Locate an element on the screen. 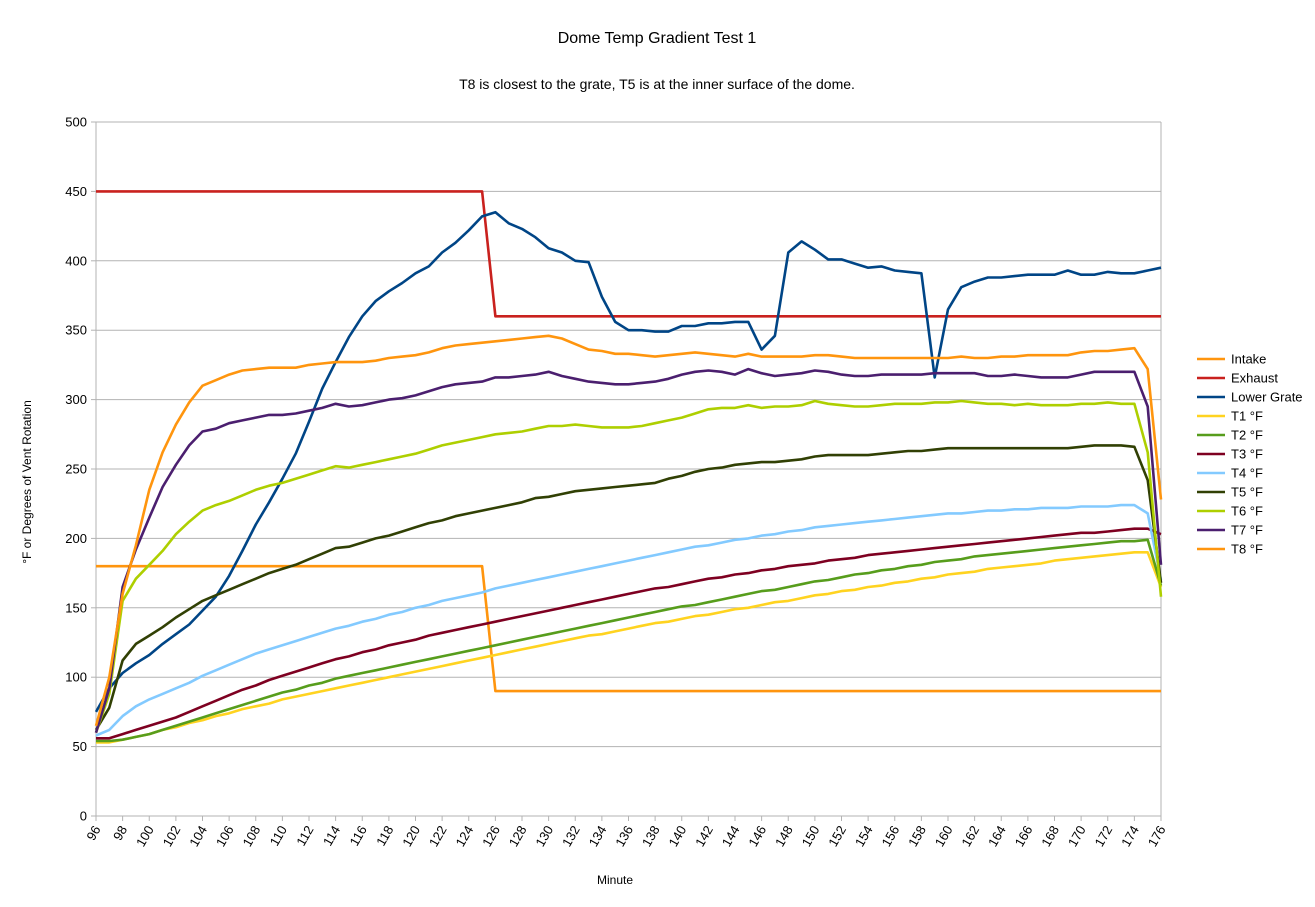 The width and height of the screenshot is (1315, 907). x-tick-label: 100 is located at coordinates (145, 836).